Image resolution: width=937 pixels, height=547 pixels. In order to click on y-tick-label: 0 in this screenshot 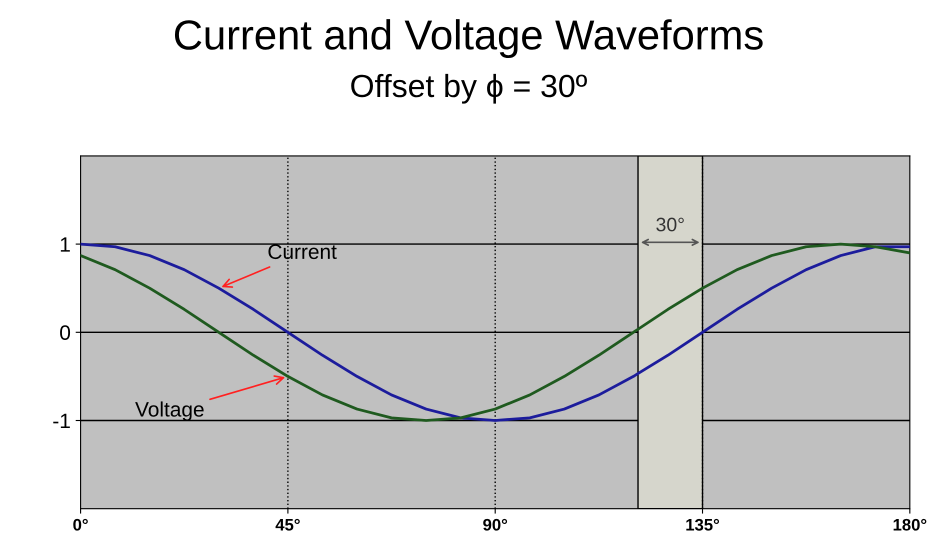, I will do `click(65, 332)`.